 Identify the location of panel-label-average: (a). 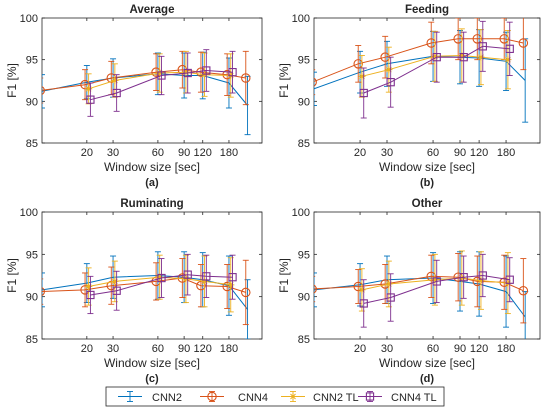
(152, 183).